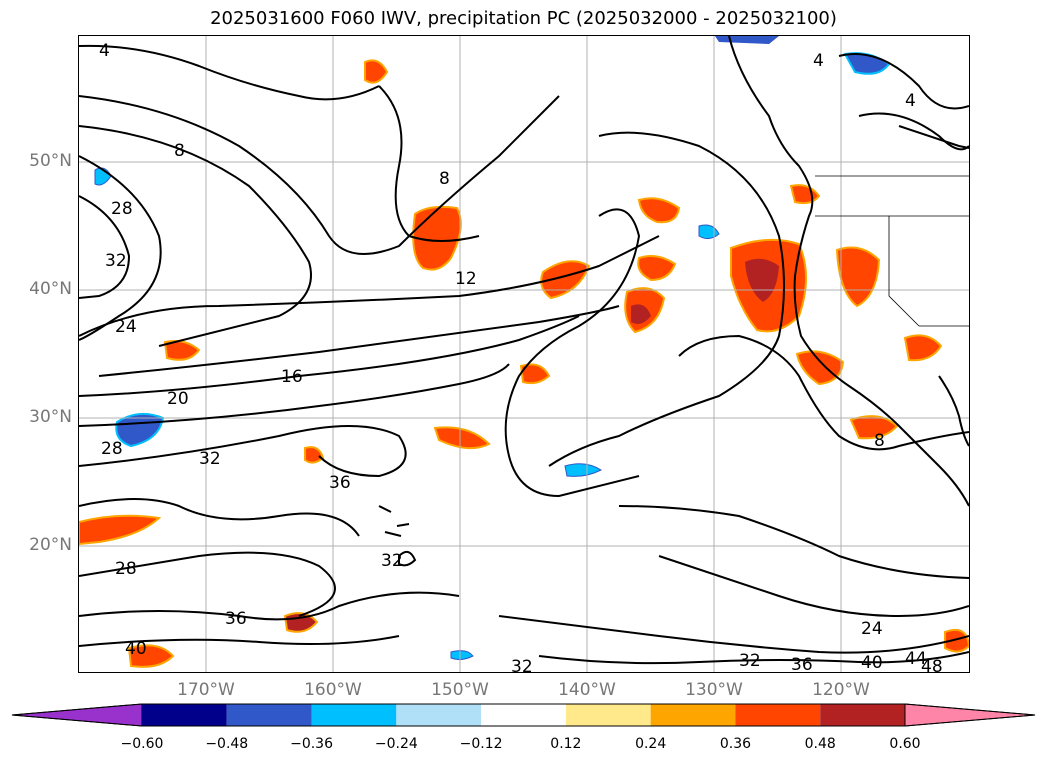 This screenshot has width=1047, height=765. What do you see at coordinates (50, 161) in the screenshot?
I see `lat-label-50n: 50°N` at bounding box center [50, 161].